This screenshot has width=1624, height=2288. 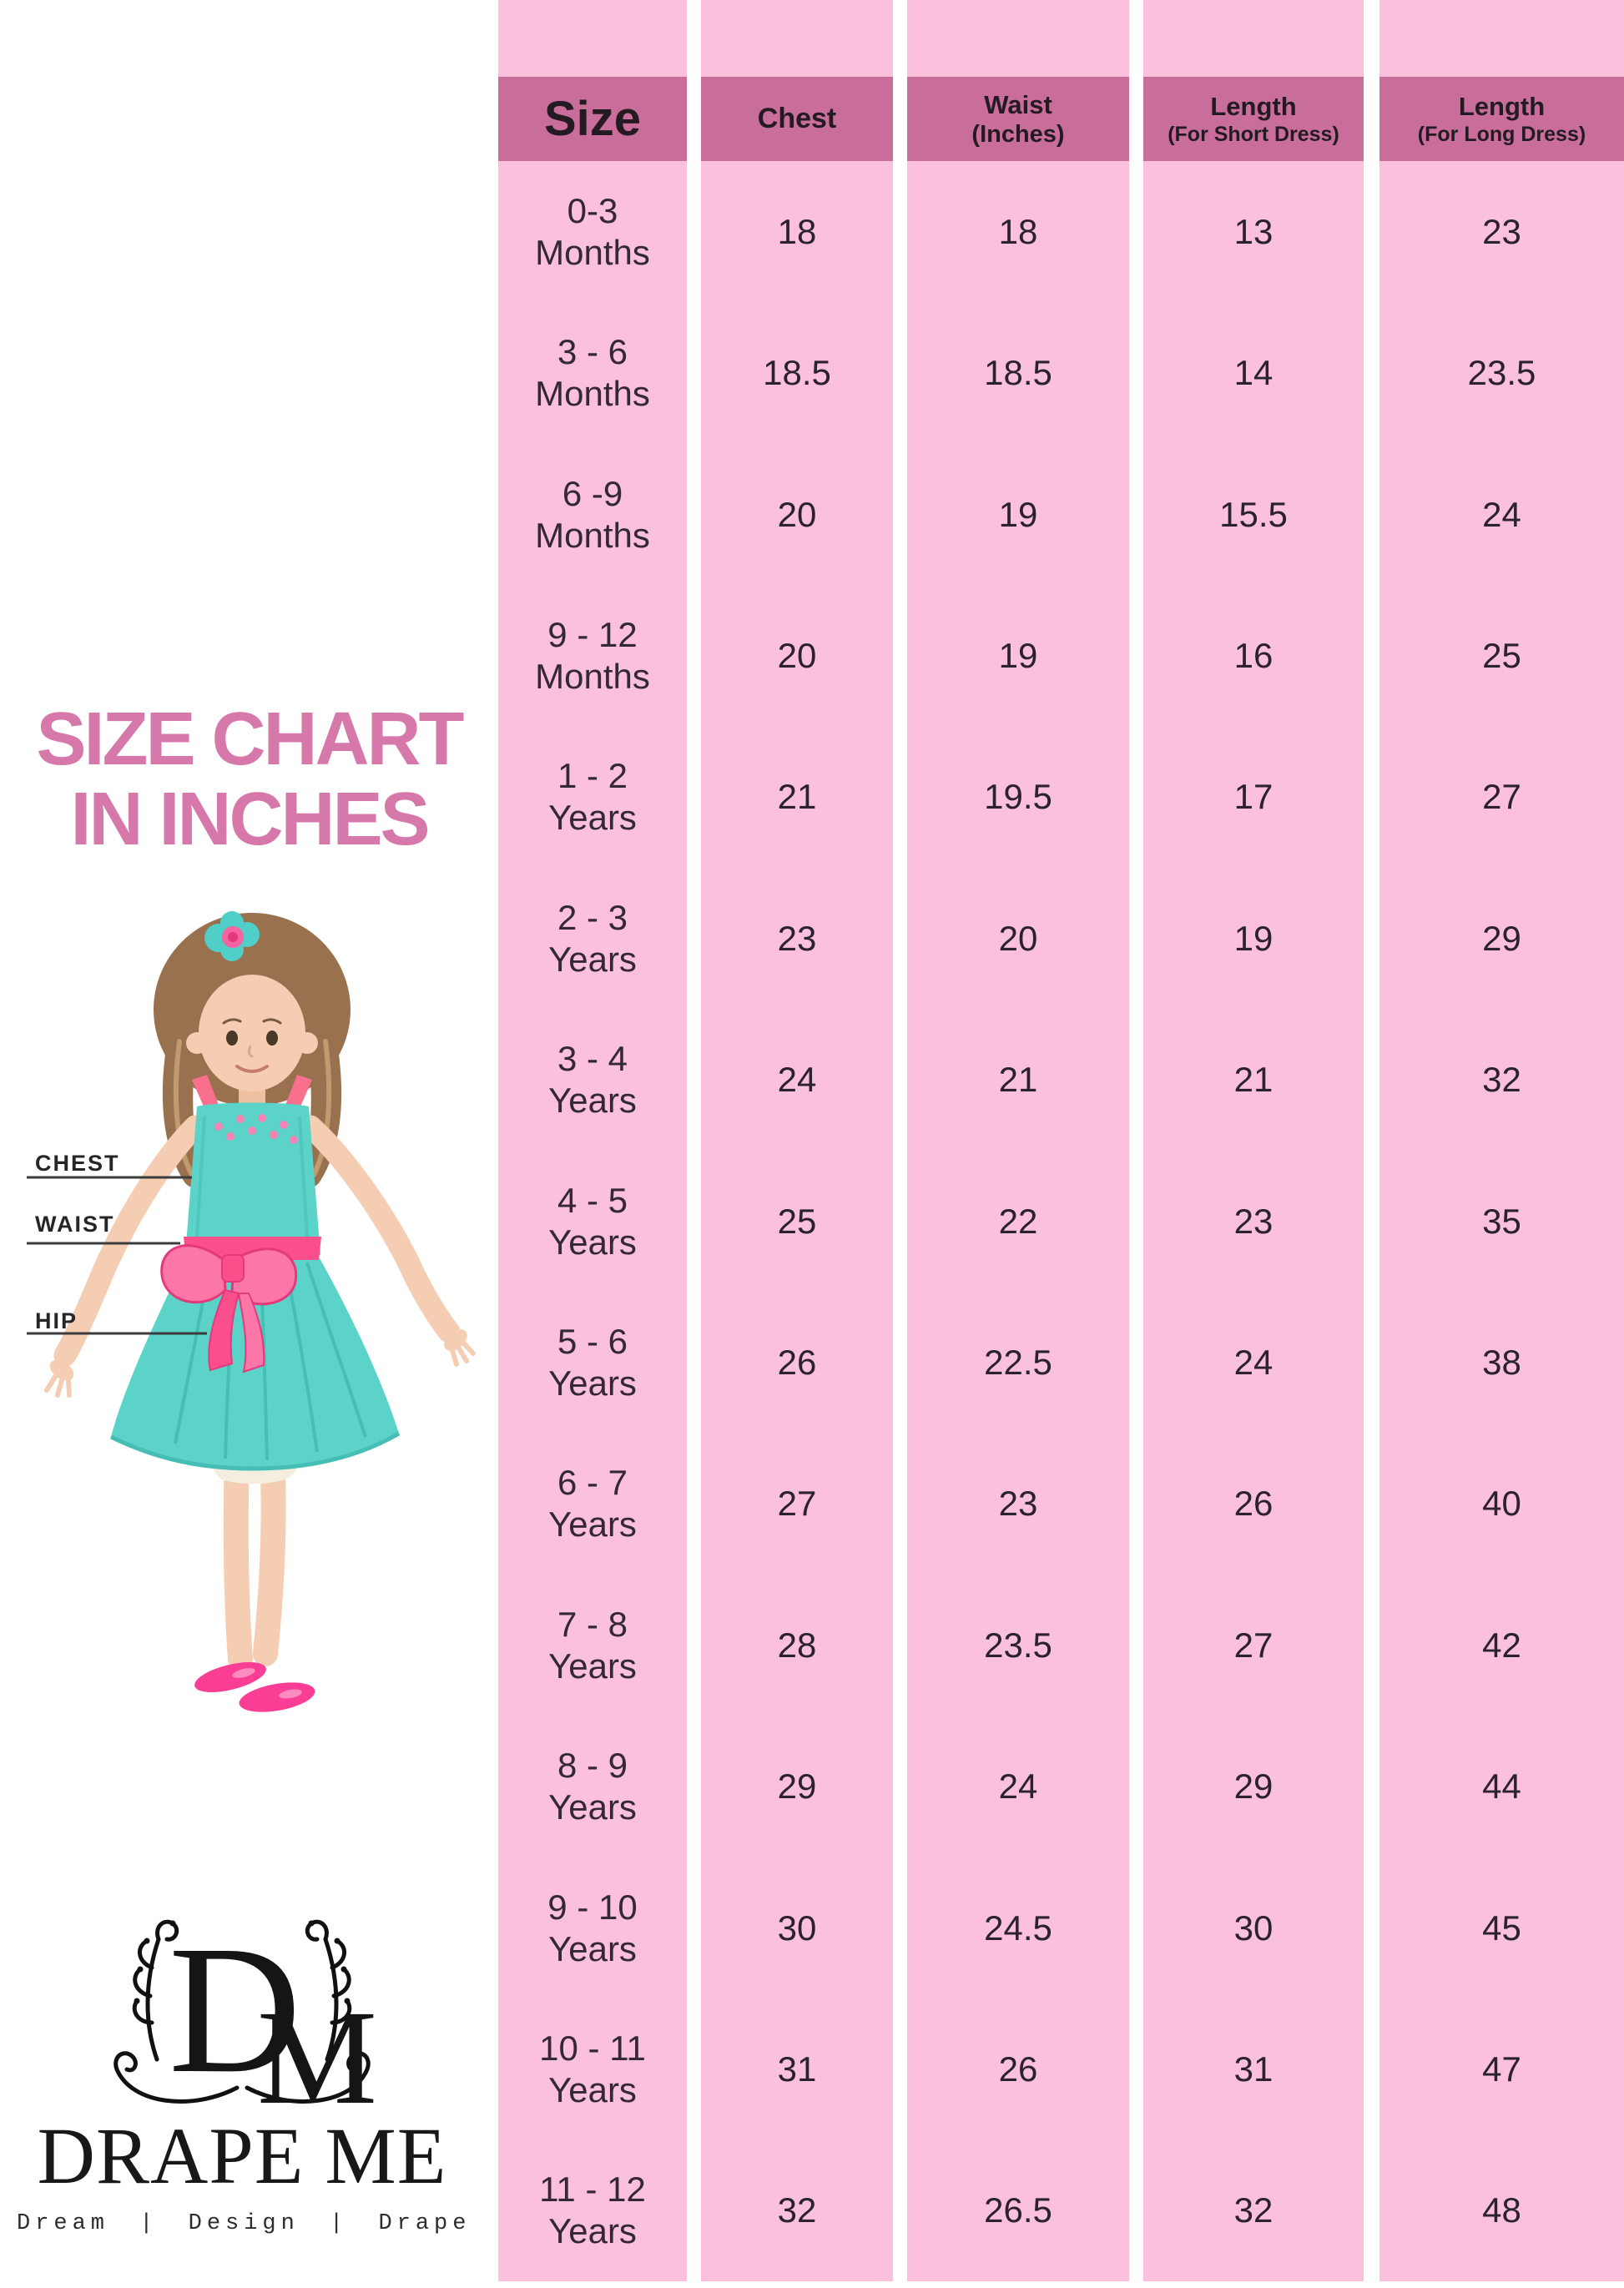 What do you see at coordinates (252, 1165) in the screenshot?
I see `dress-bodice` at bounding box center [252, 1165].